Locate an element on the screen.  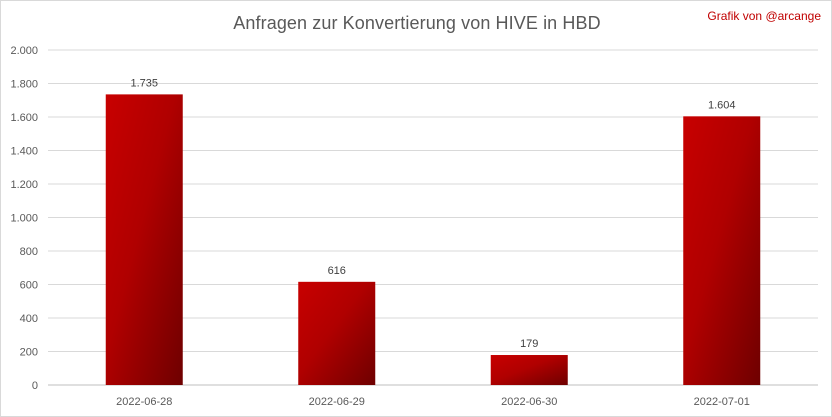
bar-value-label: 1.735 is located at coordinates (144, 83).